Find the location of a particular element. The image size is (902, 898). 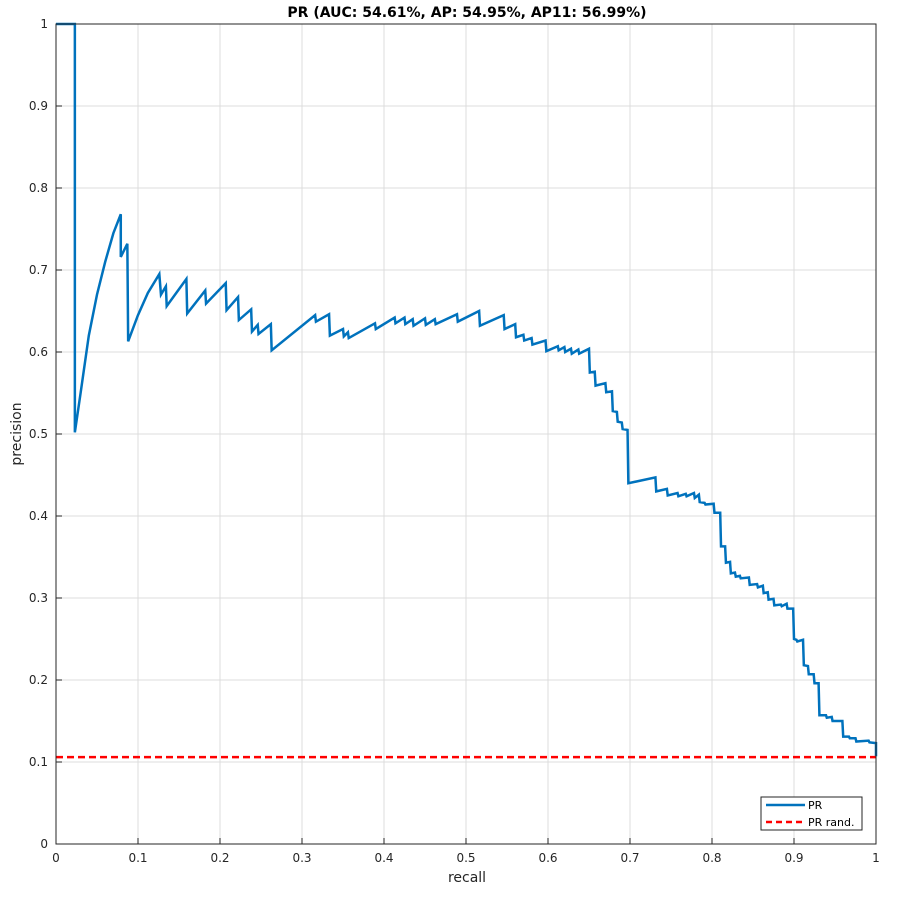

x-tick-labels: 0 0.1 0.2 0.3 0.4 0.5 0.6 0.7 0.8 0.9 1 is located at coordinates (466, 858).